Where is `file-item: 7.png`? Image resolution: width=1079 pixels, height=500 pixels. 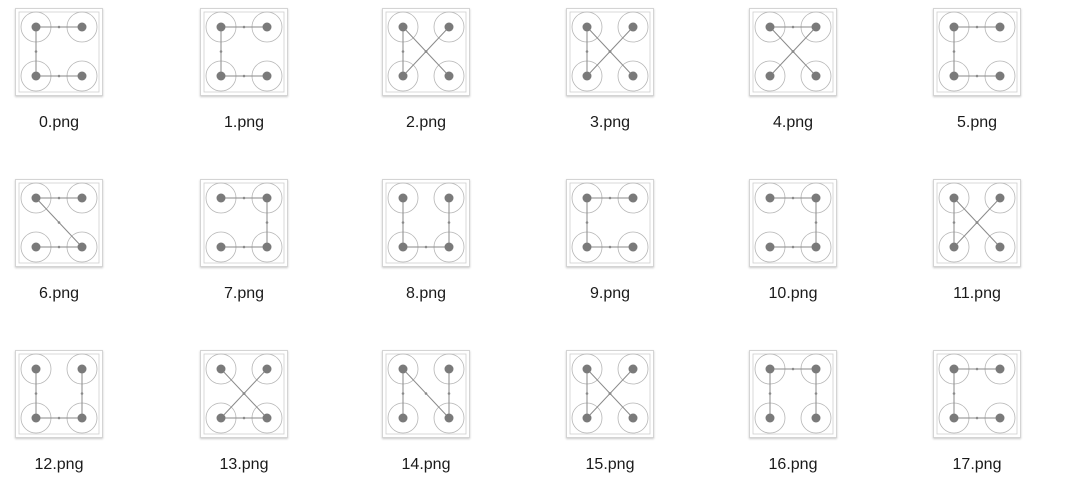 file-item: 7.png is located at coordinates (244, 254).